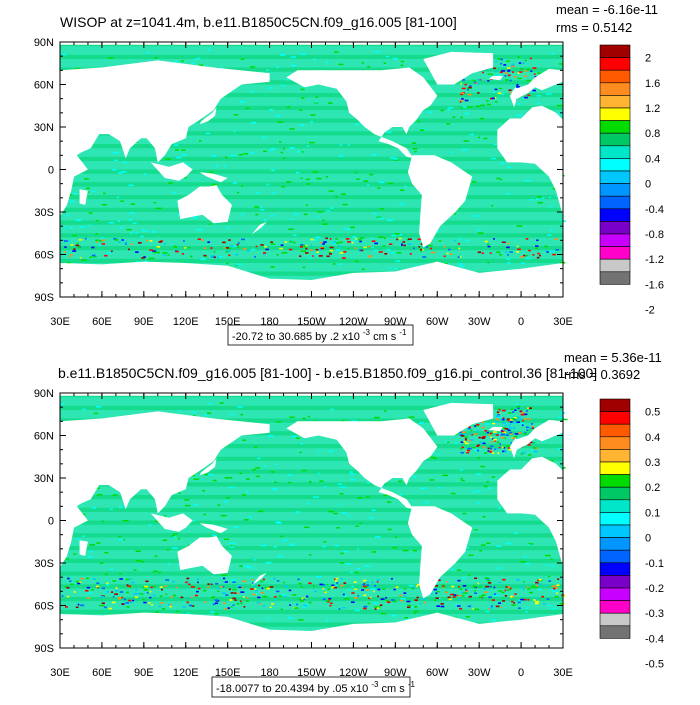  Describe the element at coordinates (458, 68) in the screenshot. I see `land-mass` at that location.